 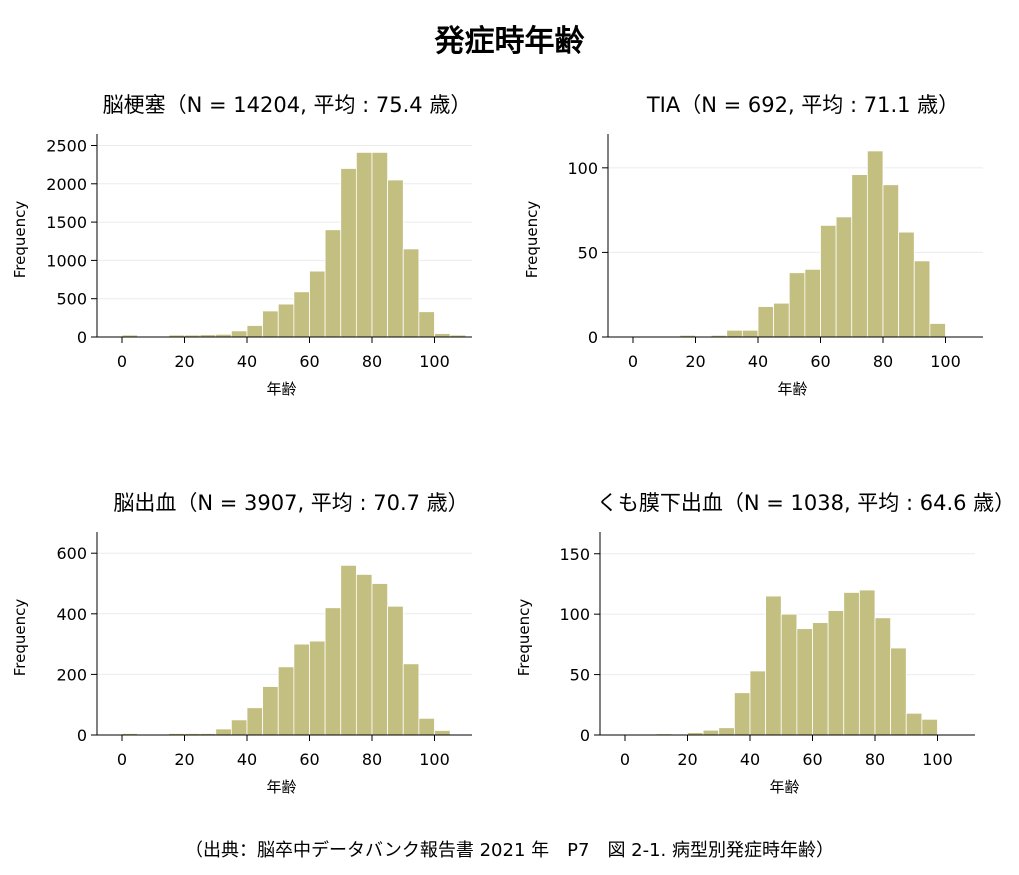 I want to click on y-tick-label: 600, so click(x=71, y=553).